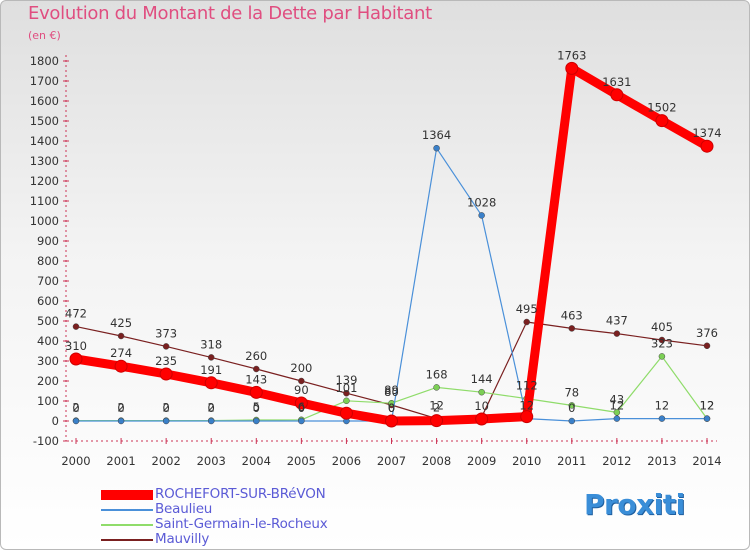 The height and width of the screenshot is (550, 750). I want to click on data-label-mauvilly-2013: 405, so click(662, 327).